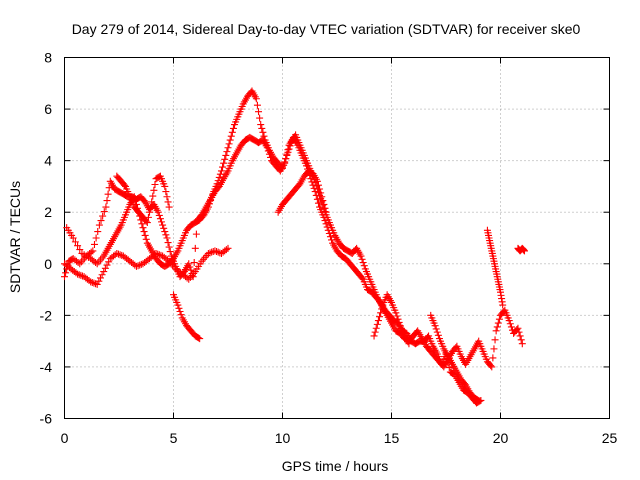  What do you see at coordinates (335, 466) in the screenshot?
I see `x-axis-title: GPS time / hours` at bounding box center [335, 466].